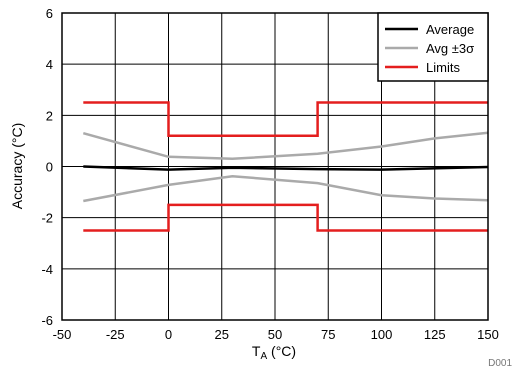 This screenshot has width=516, height=370. I want to click on x-tick-label: -50, so click(62, 334).